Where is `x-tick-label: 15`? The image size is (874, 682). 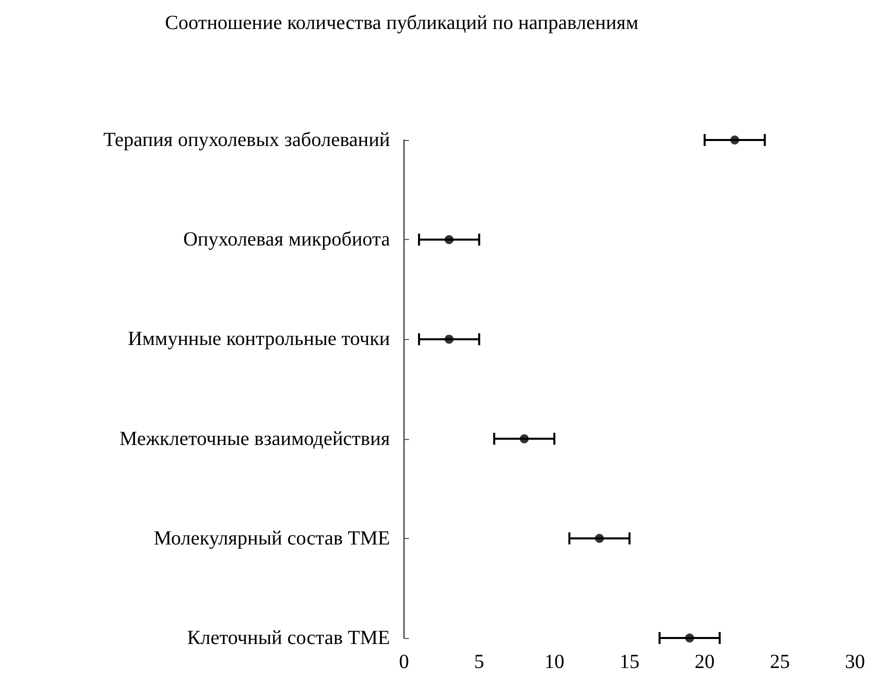
x-tick-label: 15 is located at coordinates (630, 662).